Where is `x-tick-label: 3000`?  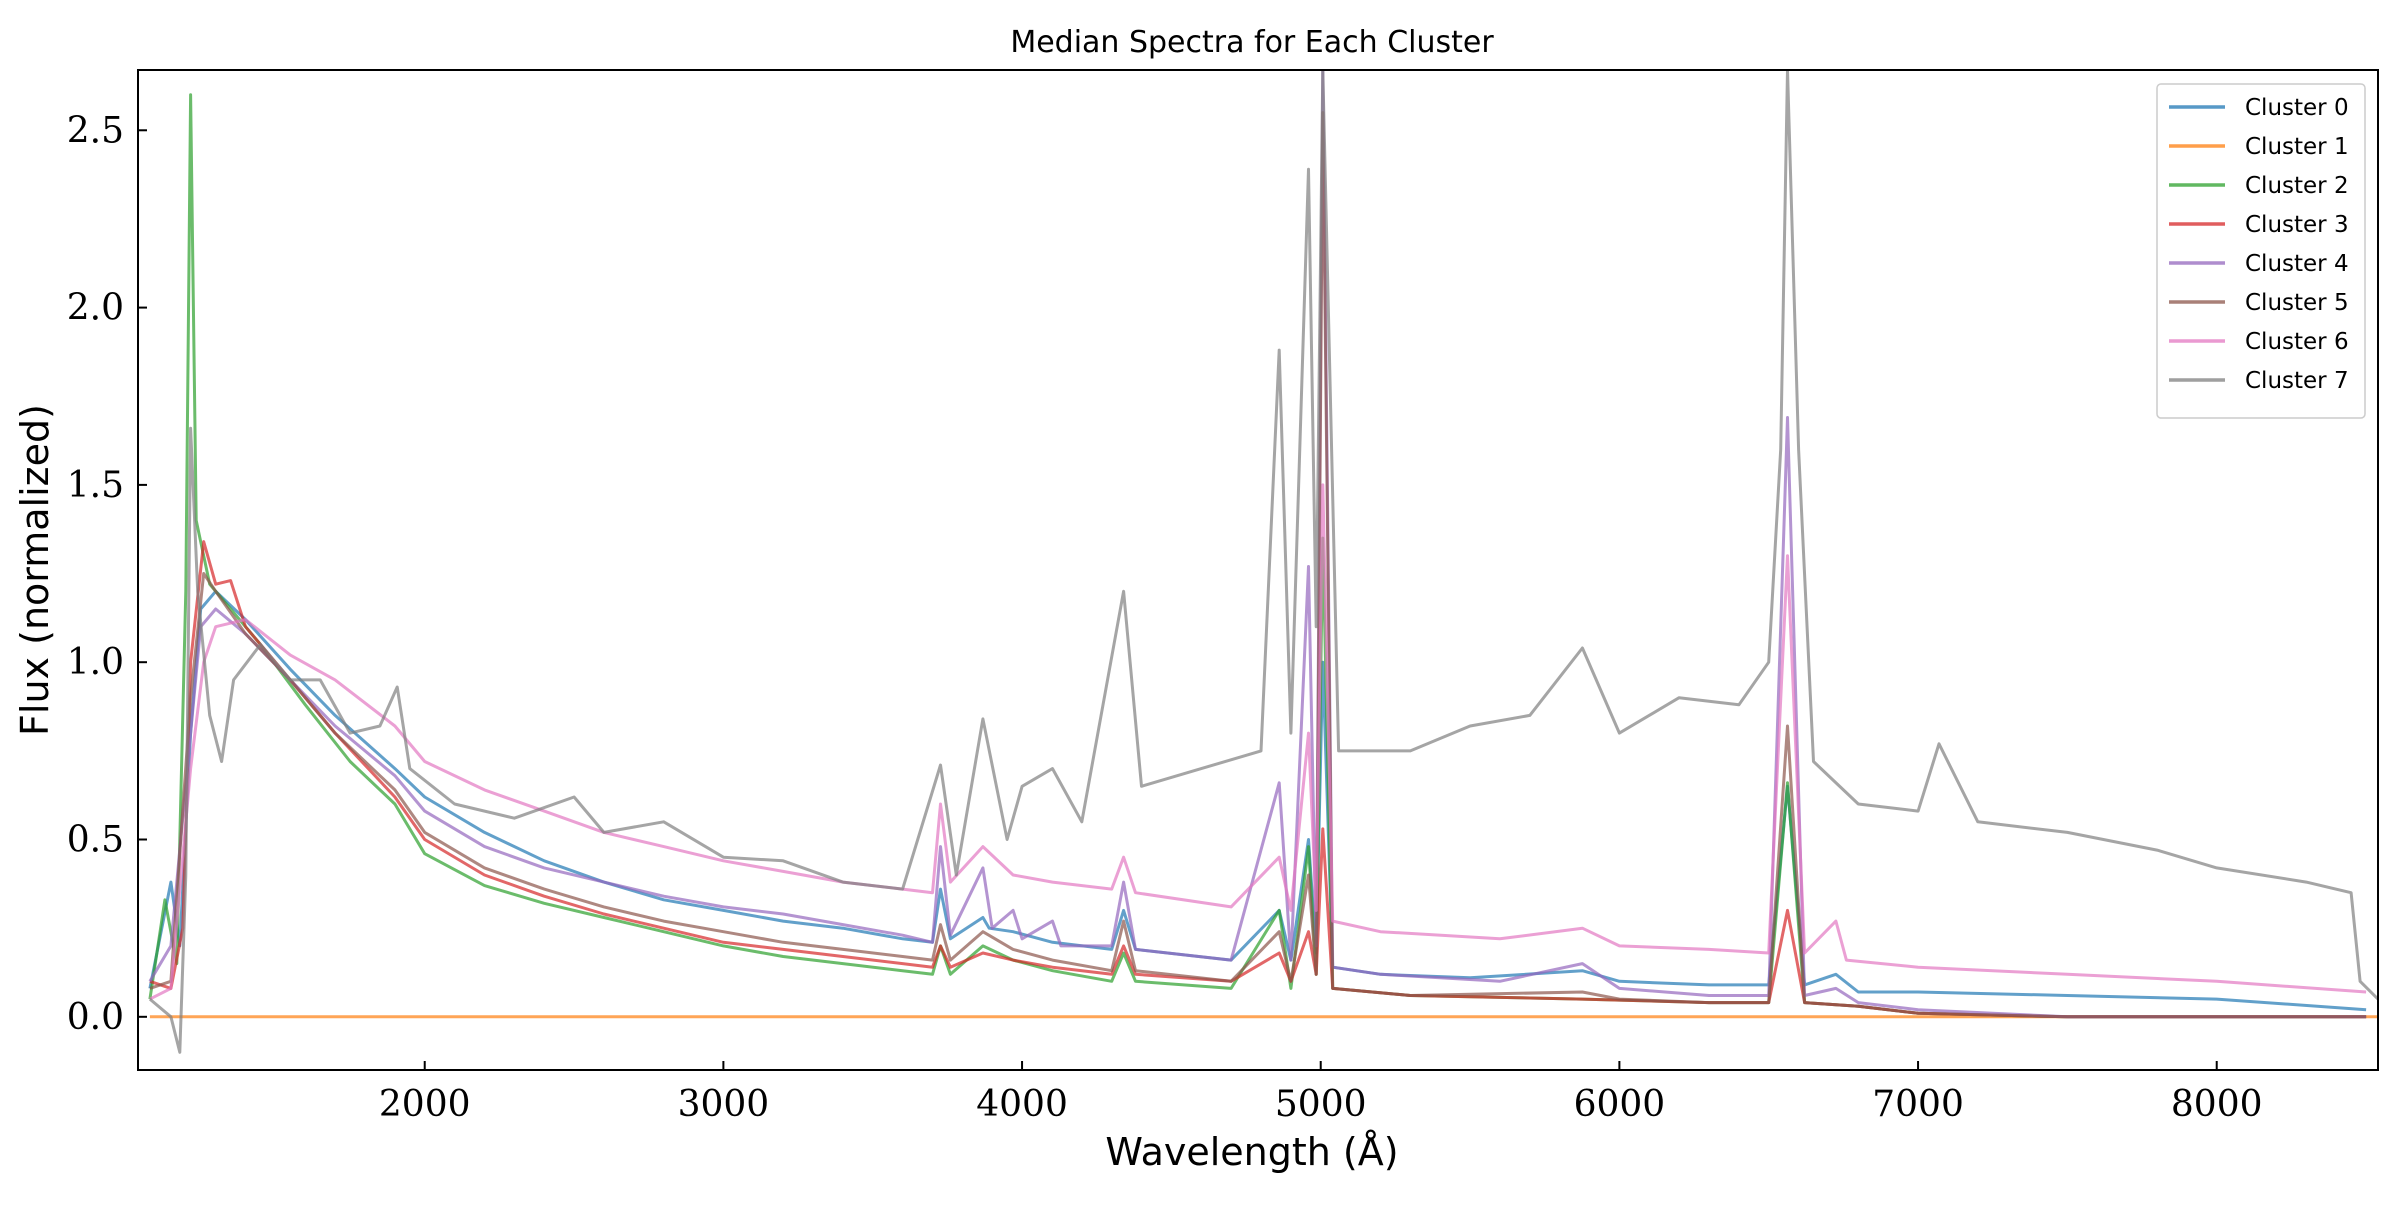
x-tick-label: 3000 is located at coordinates (724, 1104).